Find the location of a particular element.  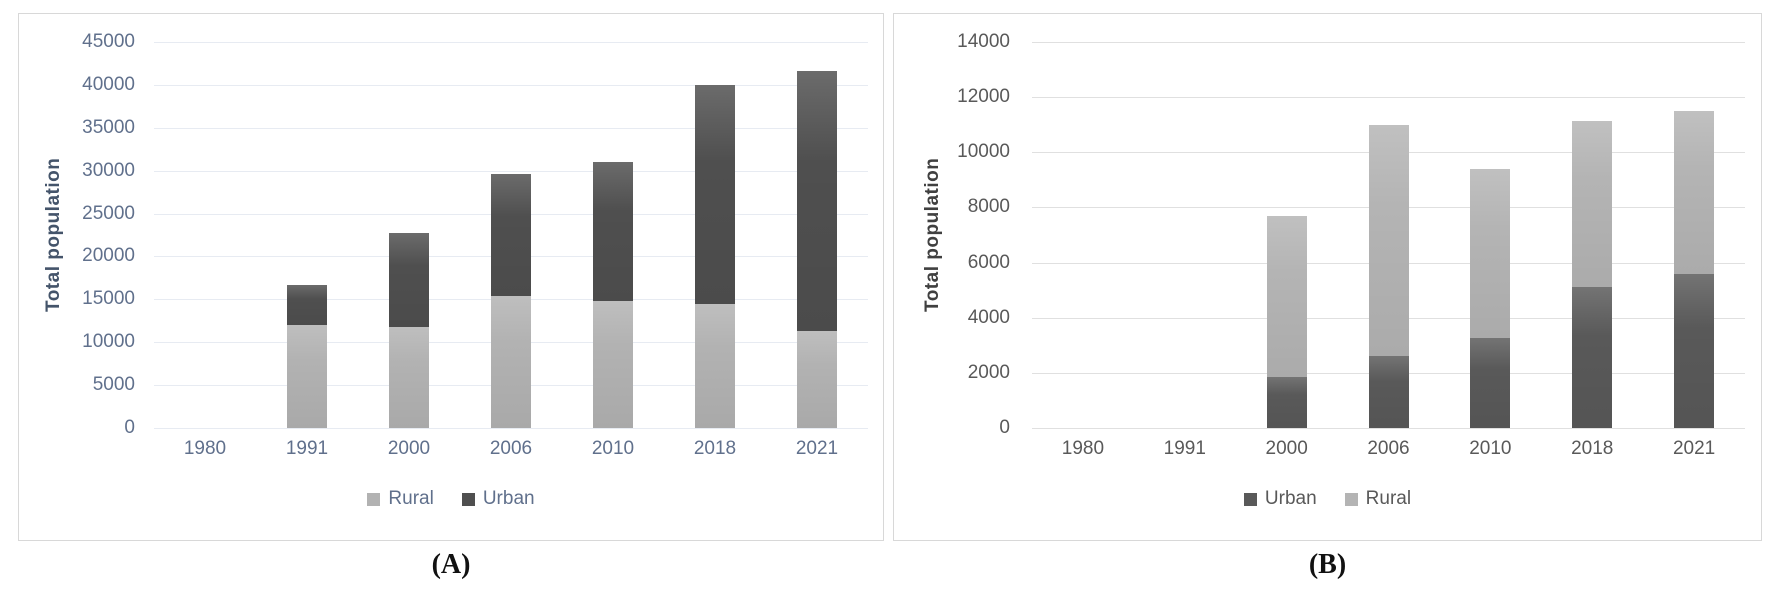

y-tick-label: 25000 is located at coordinates (108, 213).